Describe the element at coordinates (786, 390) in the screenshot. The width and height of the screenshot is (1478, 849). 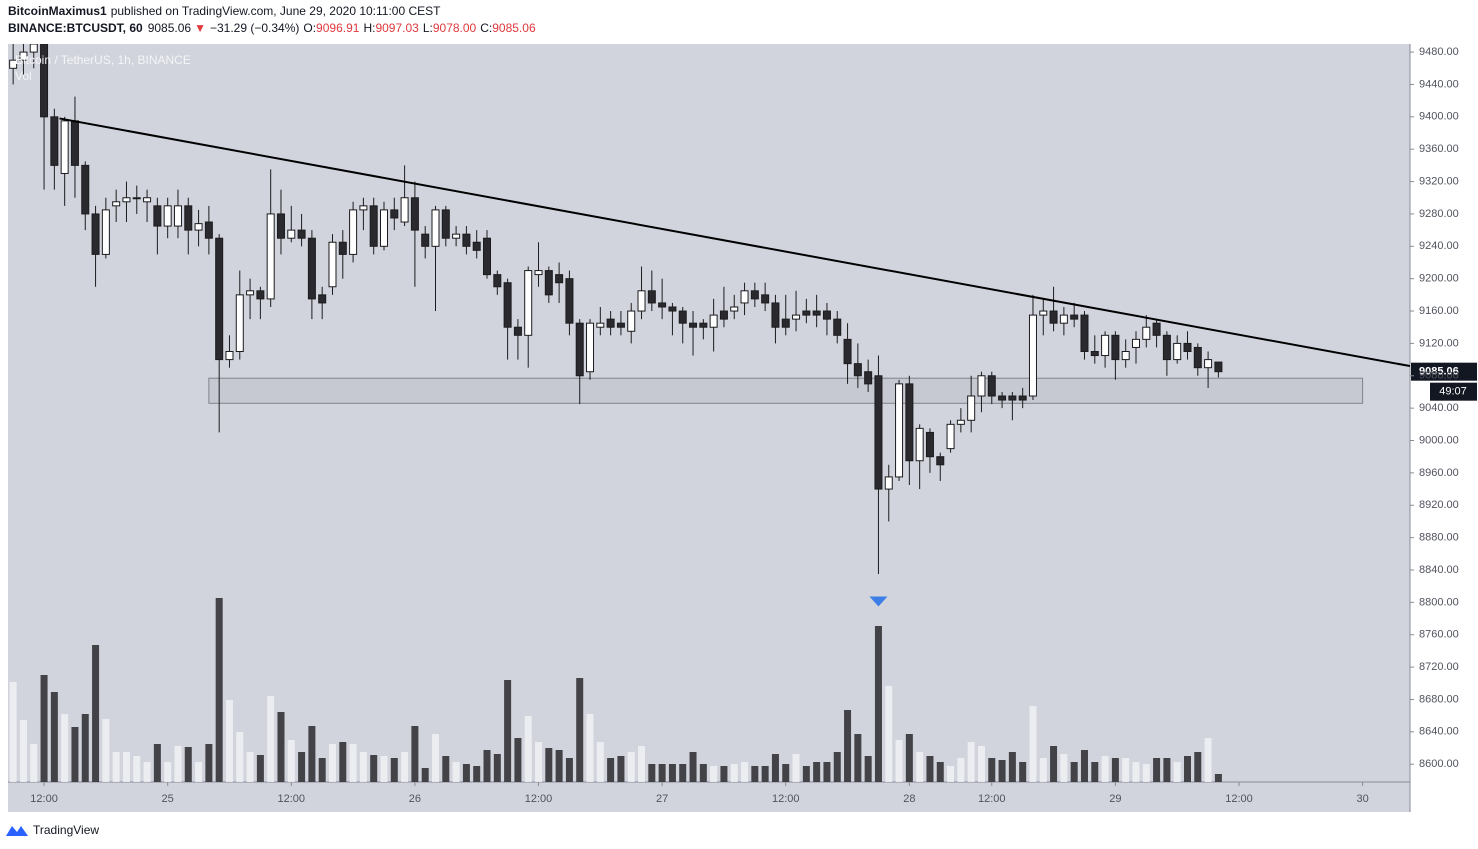
I see `support-zone` at that location.